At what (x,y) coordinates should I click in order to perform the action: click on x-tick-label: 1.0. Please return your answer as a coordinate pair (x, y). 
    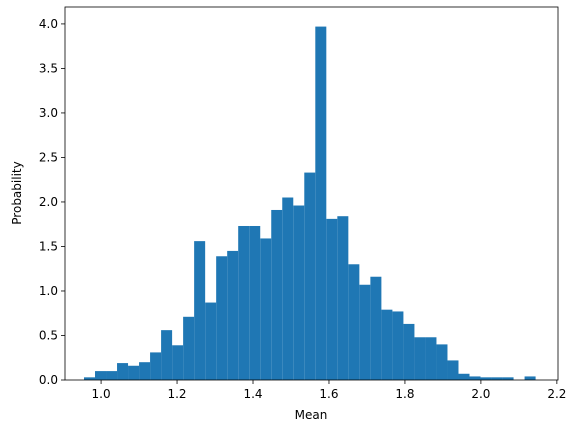
    Looking at the image, I should click on (101, 394).